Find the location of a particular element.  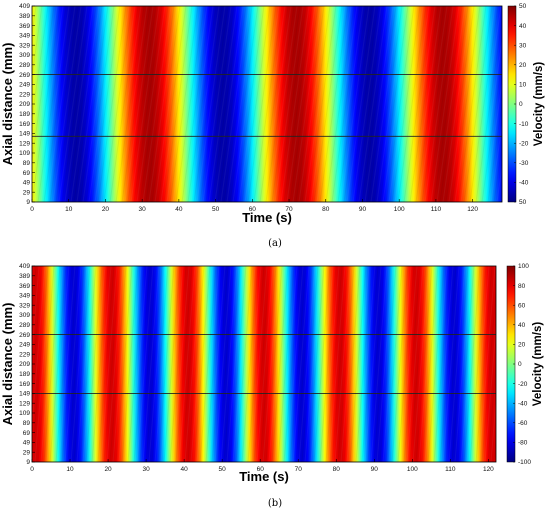

y-tick-label: 149 is located at coordinates (24, 134).